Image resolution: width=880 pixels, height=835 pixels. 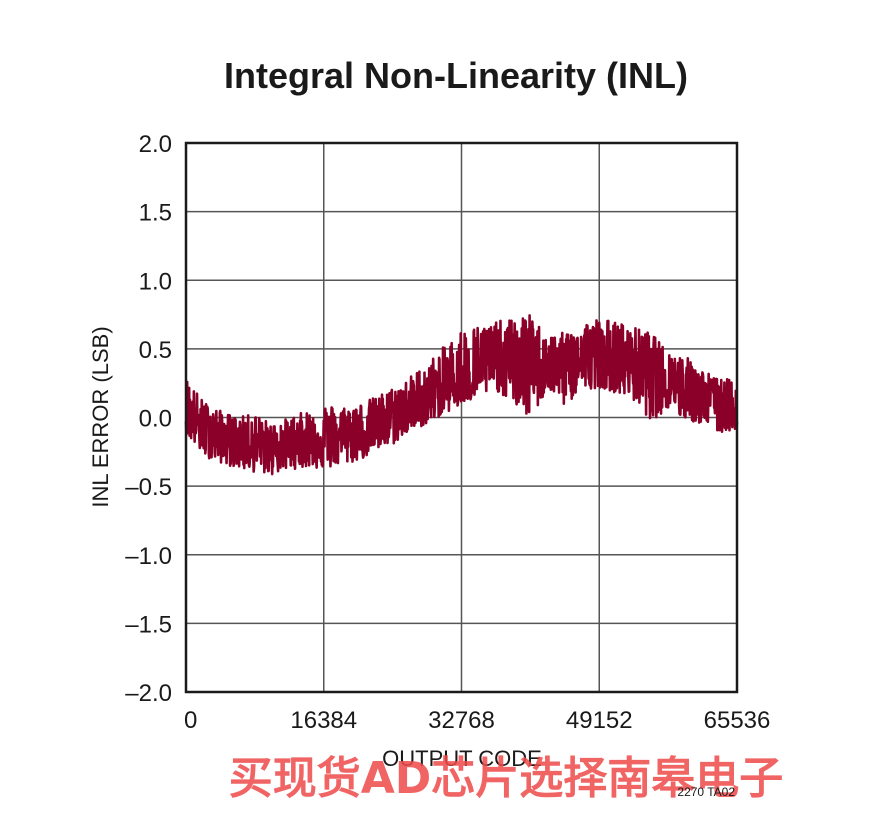 I want to click on x-axis-label: OUTPUT CODE, so click(x=462, y=758).